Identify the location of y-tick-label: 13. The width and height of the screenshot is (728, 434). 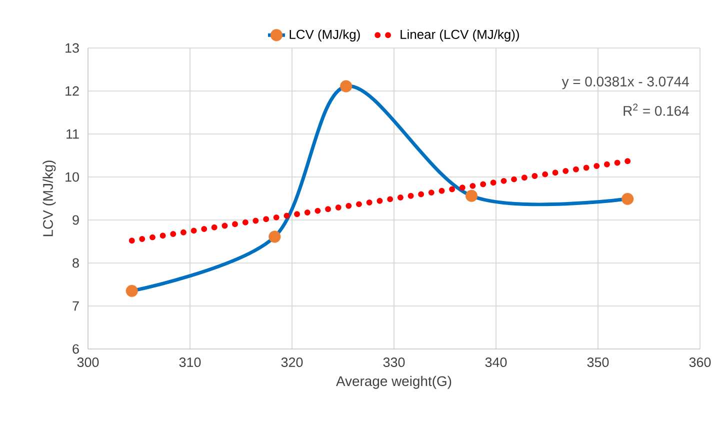
(72, 48).